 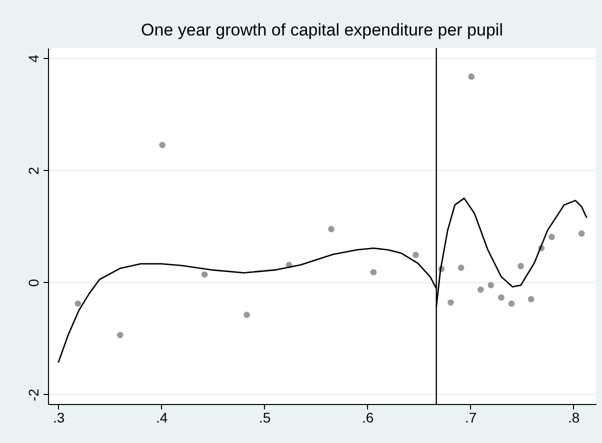 What do you see at coordinates (322, 30) in the screenshot?
I see `chart-title: One year growth of capital expenditure per pupil` at bounding box center [322, 30].